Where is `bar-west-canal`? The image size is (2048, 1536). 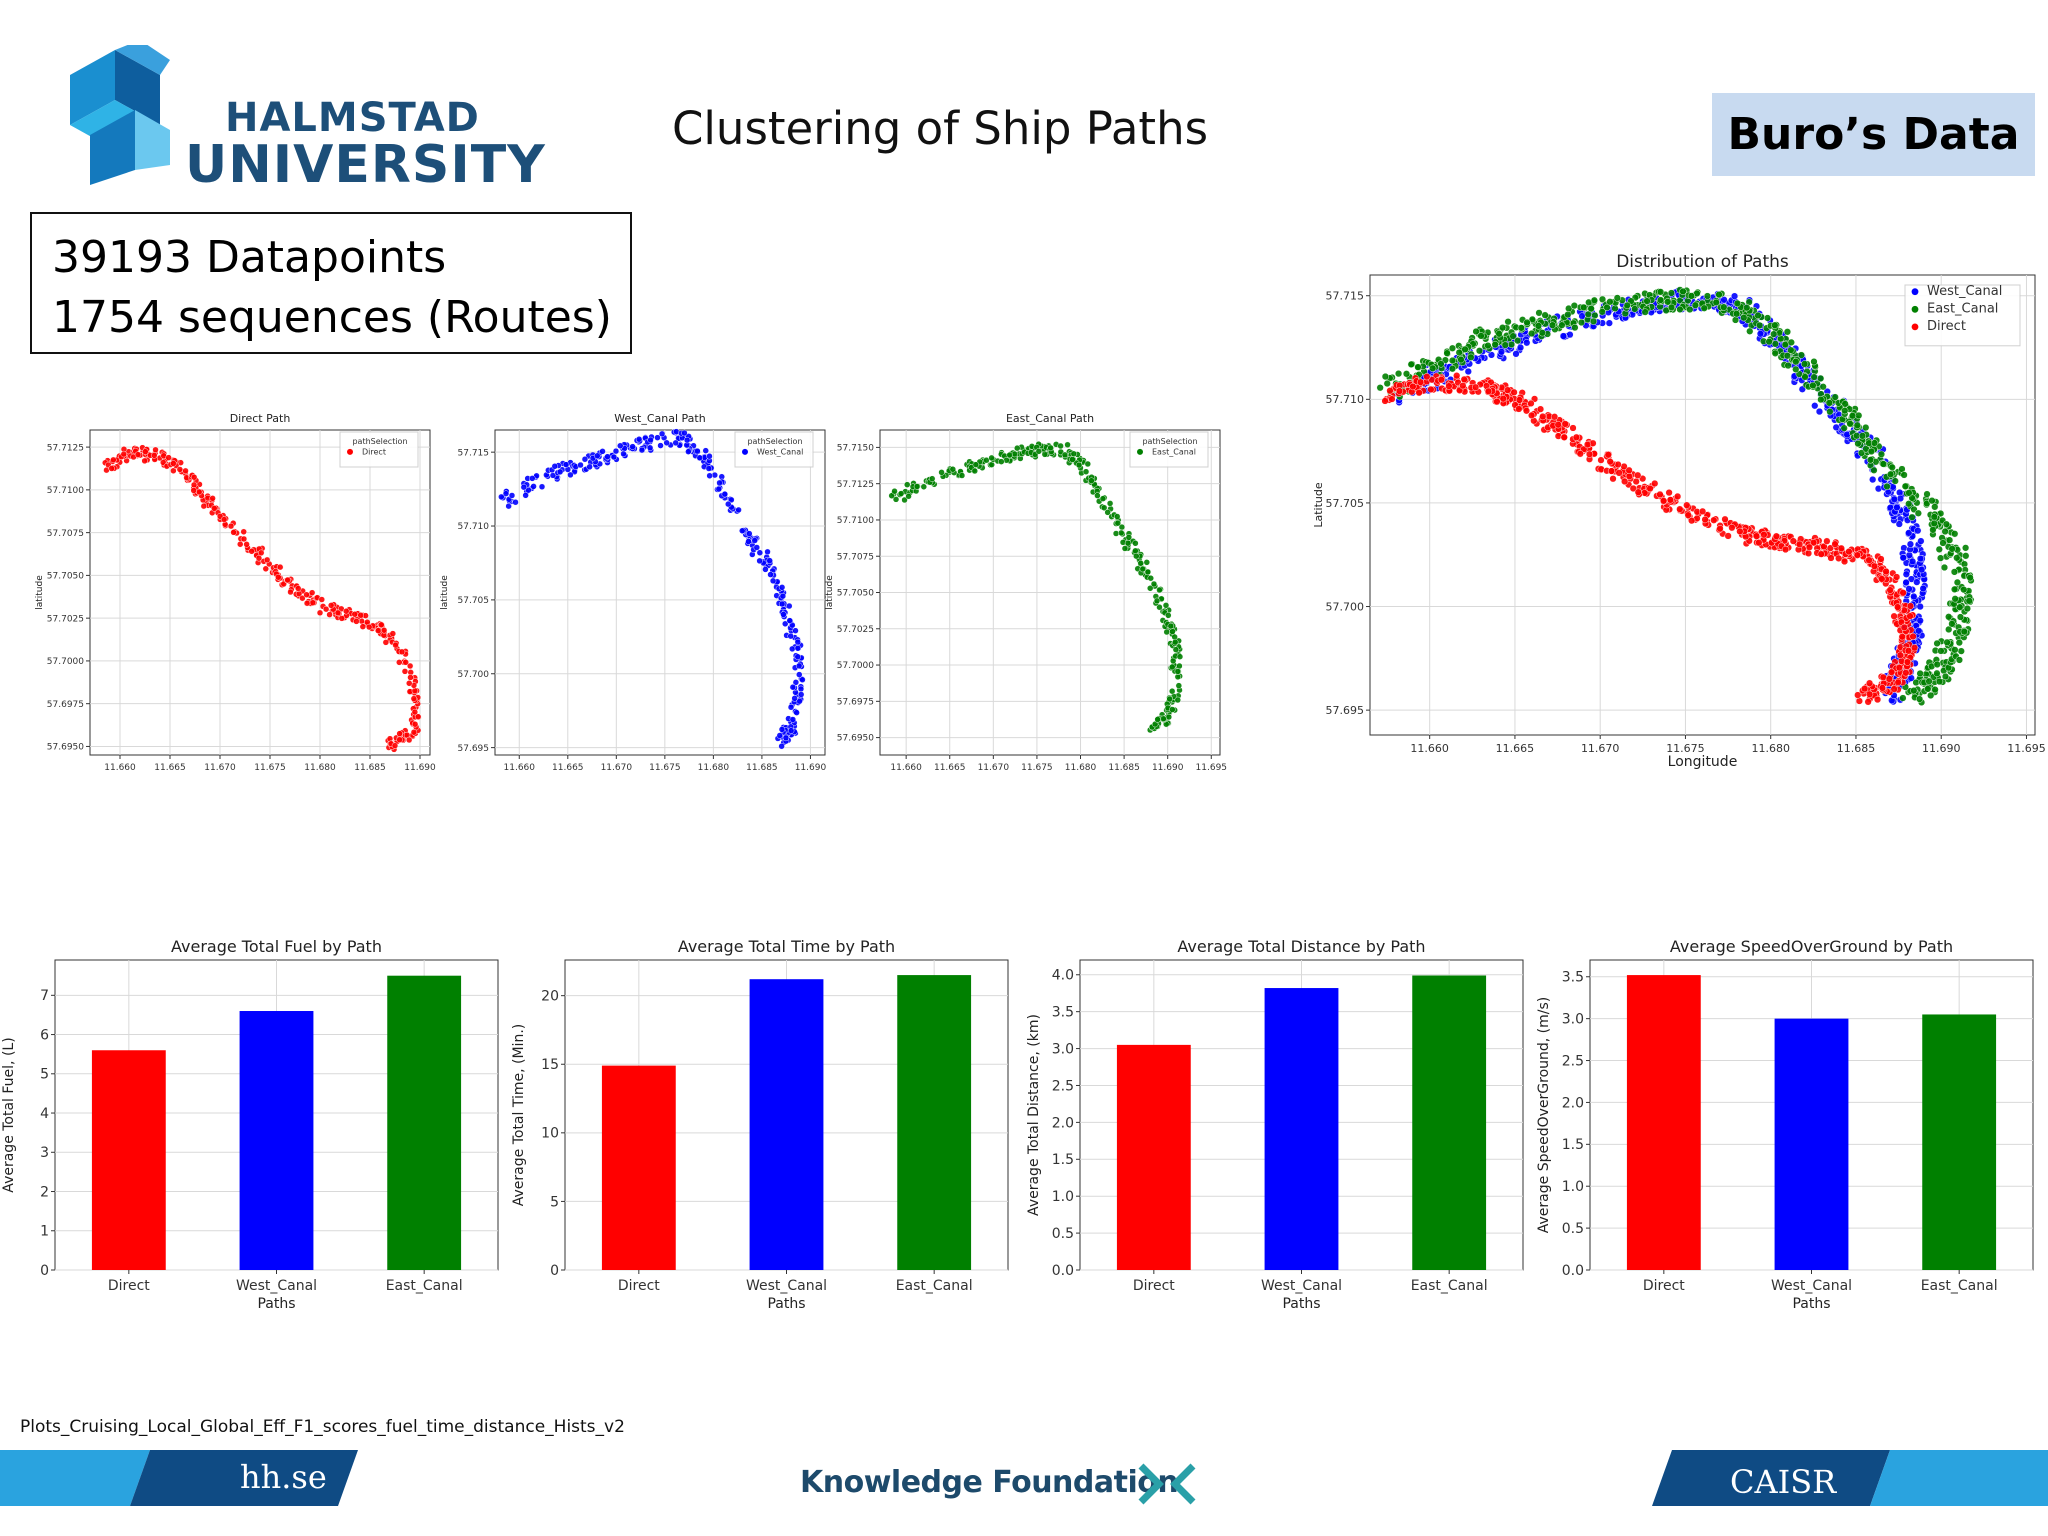
bar-west-canal is located at coordinates (786, 1124).